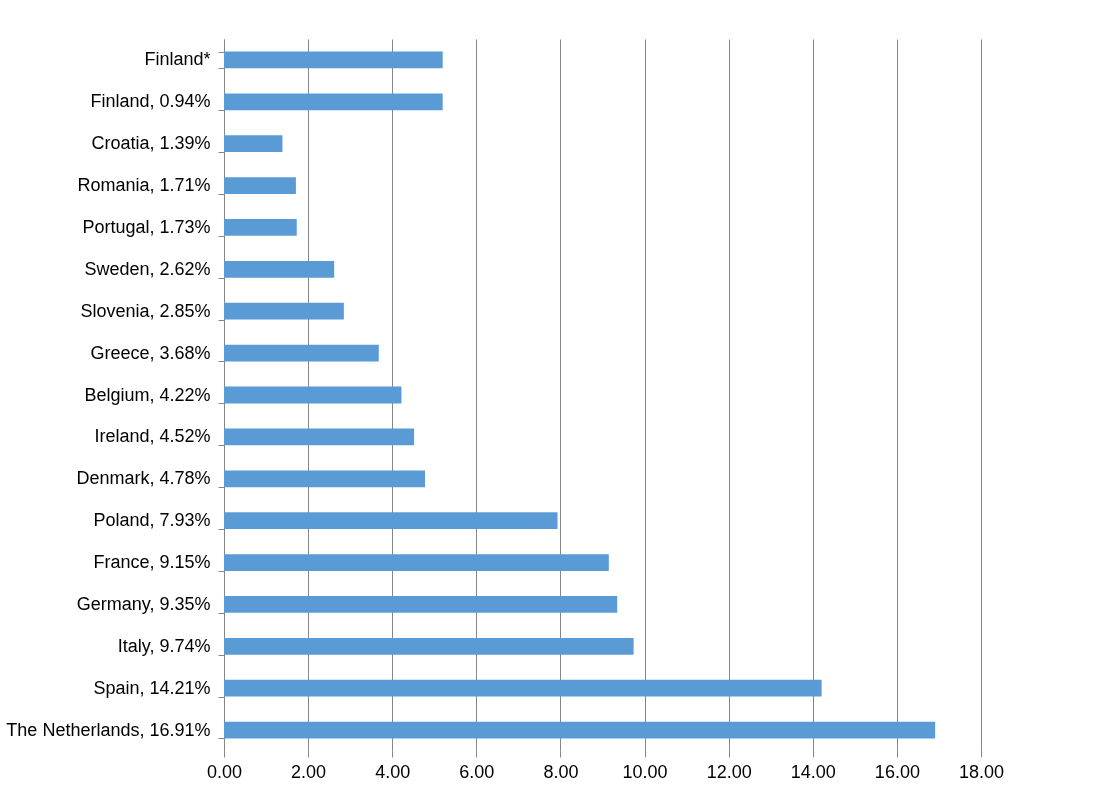  I want to click on y-tick-label: Belgium, 4.22%, so click(147, 394).